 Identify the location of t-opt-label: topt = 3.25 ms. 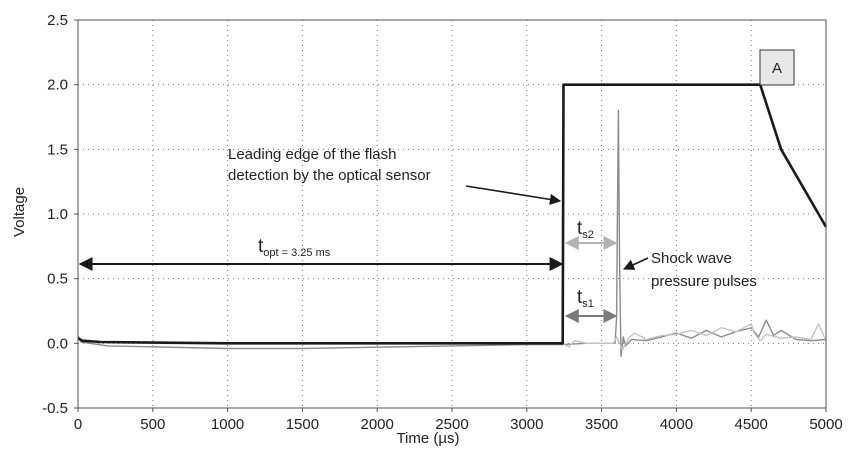
(294, 247).